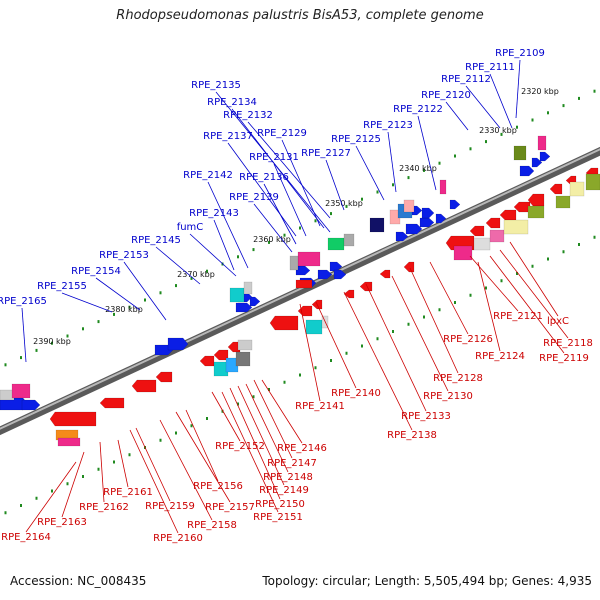 This screenshot has width=600, height=600. Describe the element at coordinates (62, 522) in the screenshot. I see `reverse-gene-label: RPE_2163` at that location.